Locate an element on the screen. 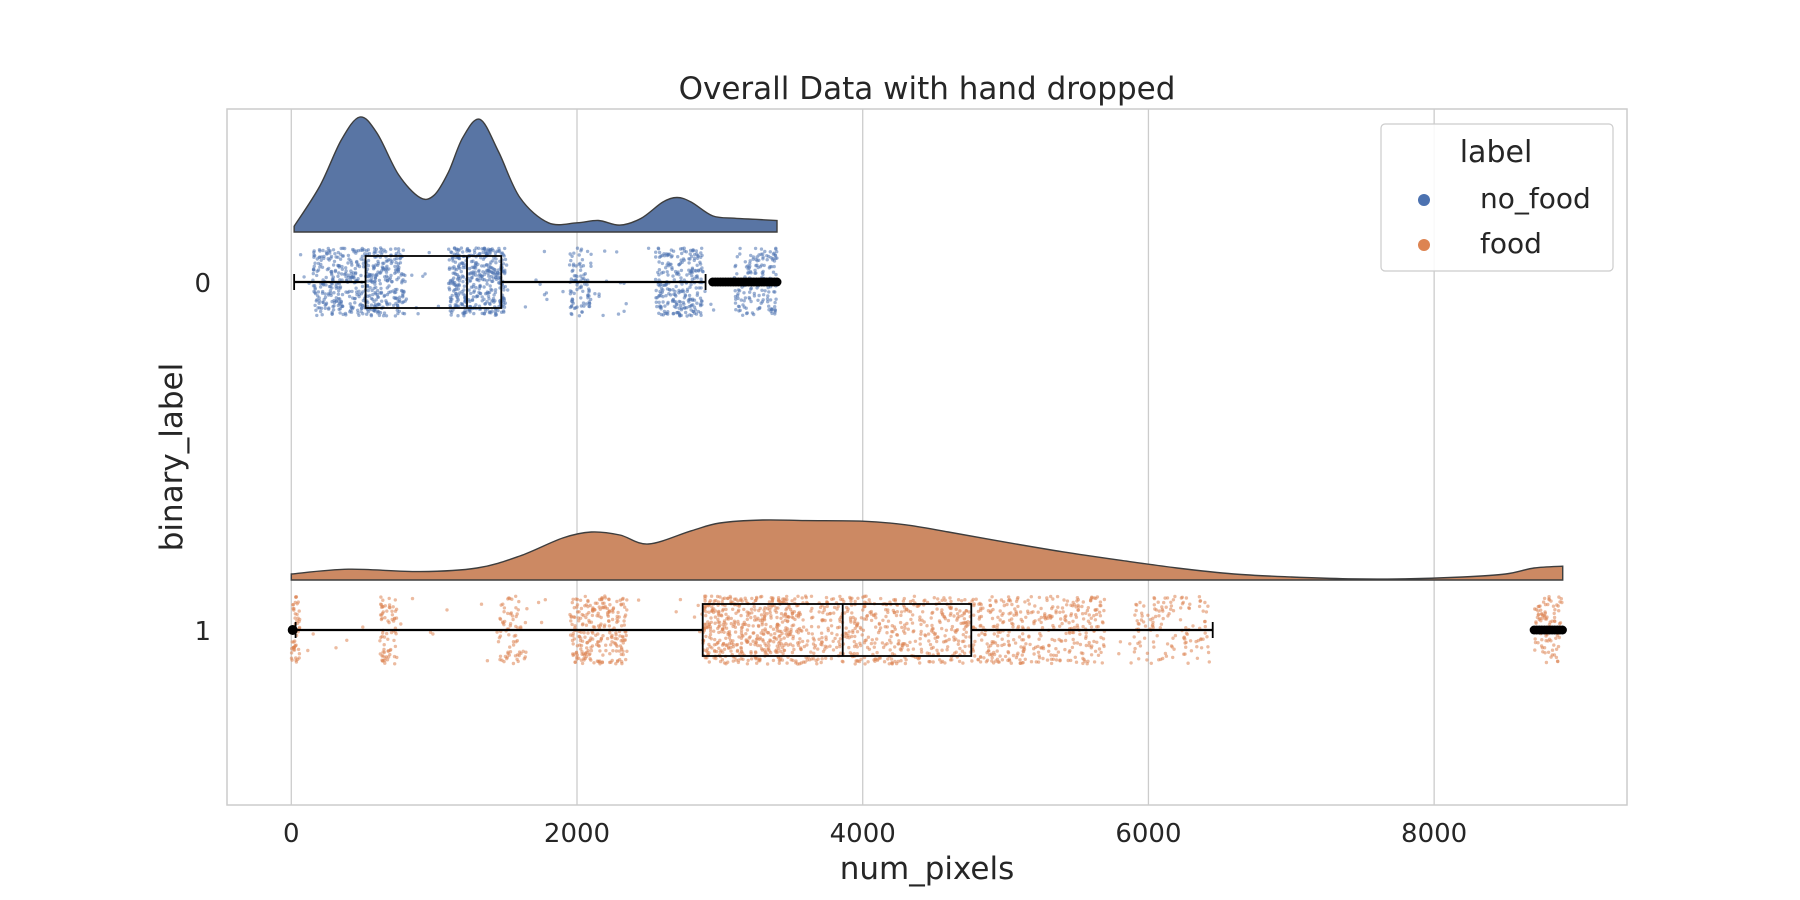 The image size is (1800, 900). legend-frame is located at coordinates (1497, 197).